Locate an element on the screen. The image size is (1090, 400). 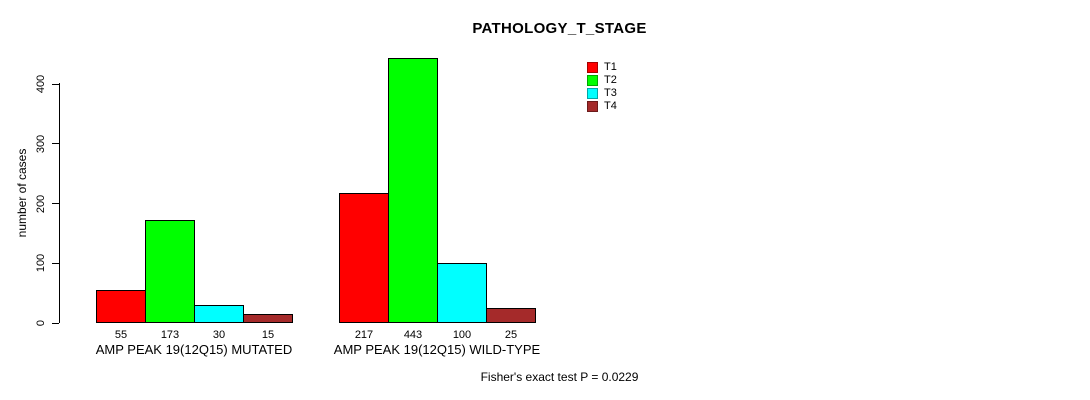
bar-t1-group1 is located at coordinates (121, 306).